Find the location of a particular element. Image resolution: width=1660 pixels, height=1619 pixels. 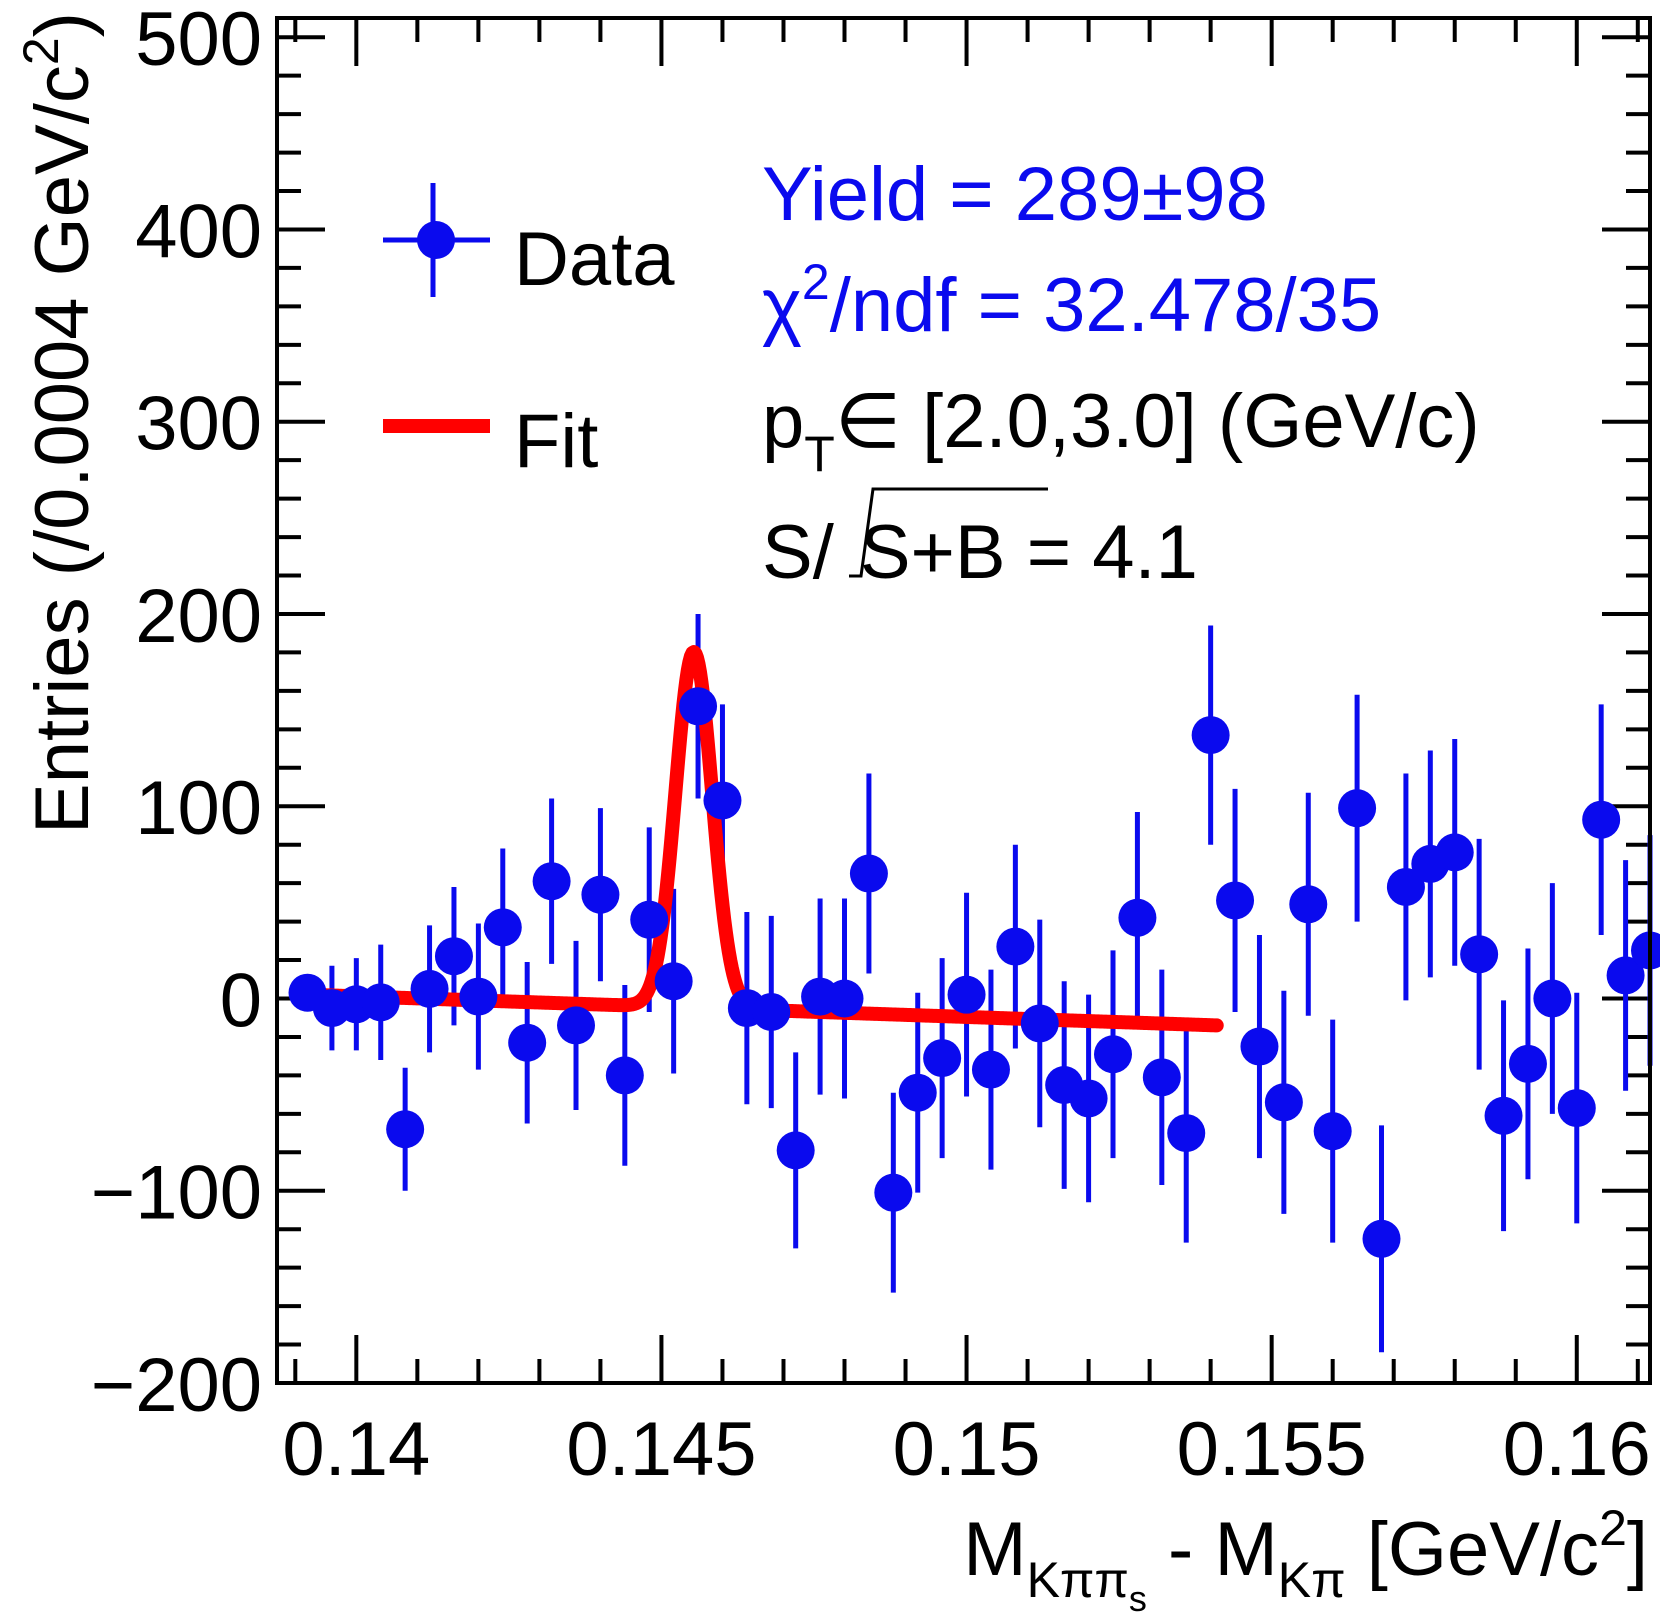

legend-data-marker is located at coordinates (436, 240).